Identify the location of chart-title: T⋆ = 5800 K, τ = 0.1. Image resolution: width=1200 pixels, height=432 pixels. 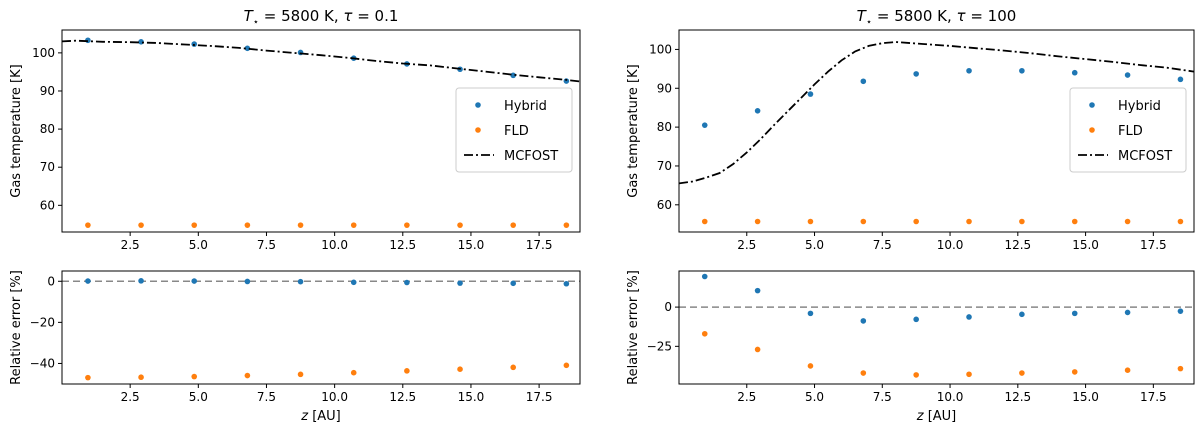
(321, 17).